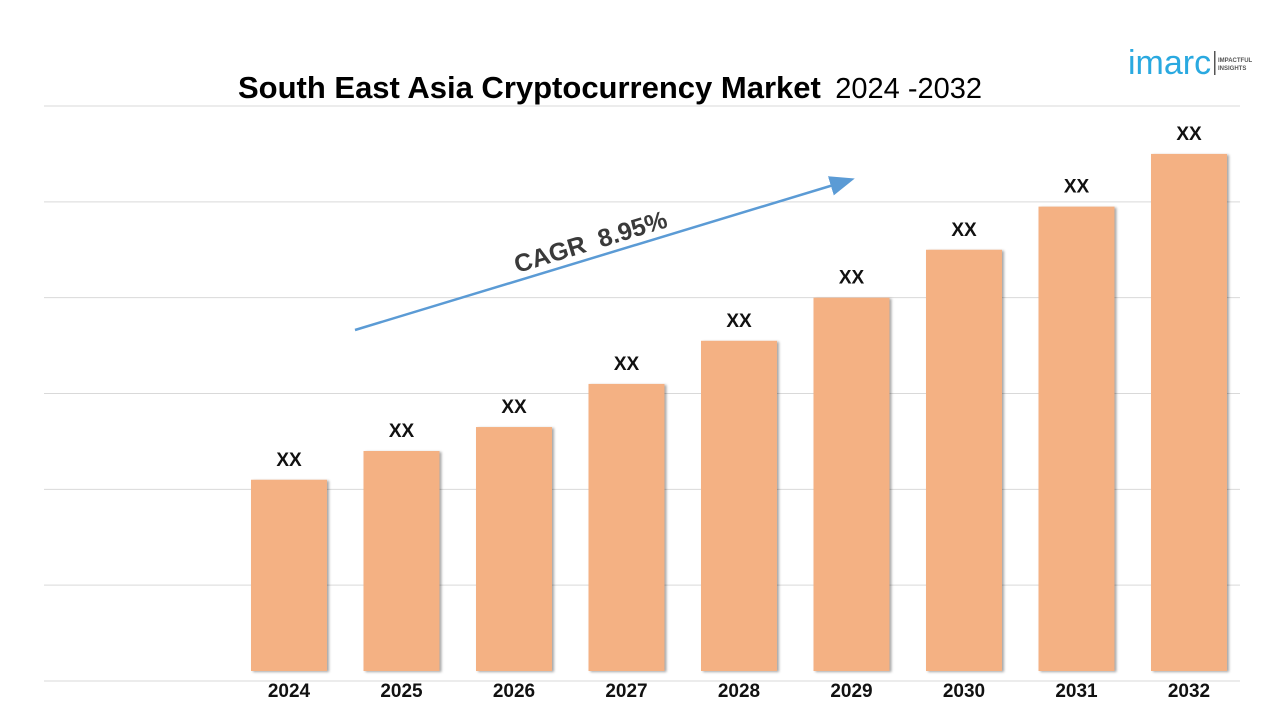 This screenshot has width=1280, height=720. I want to click on cagr-arrow, so click(604, 254).